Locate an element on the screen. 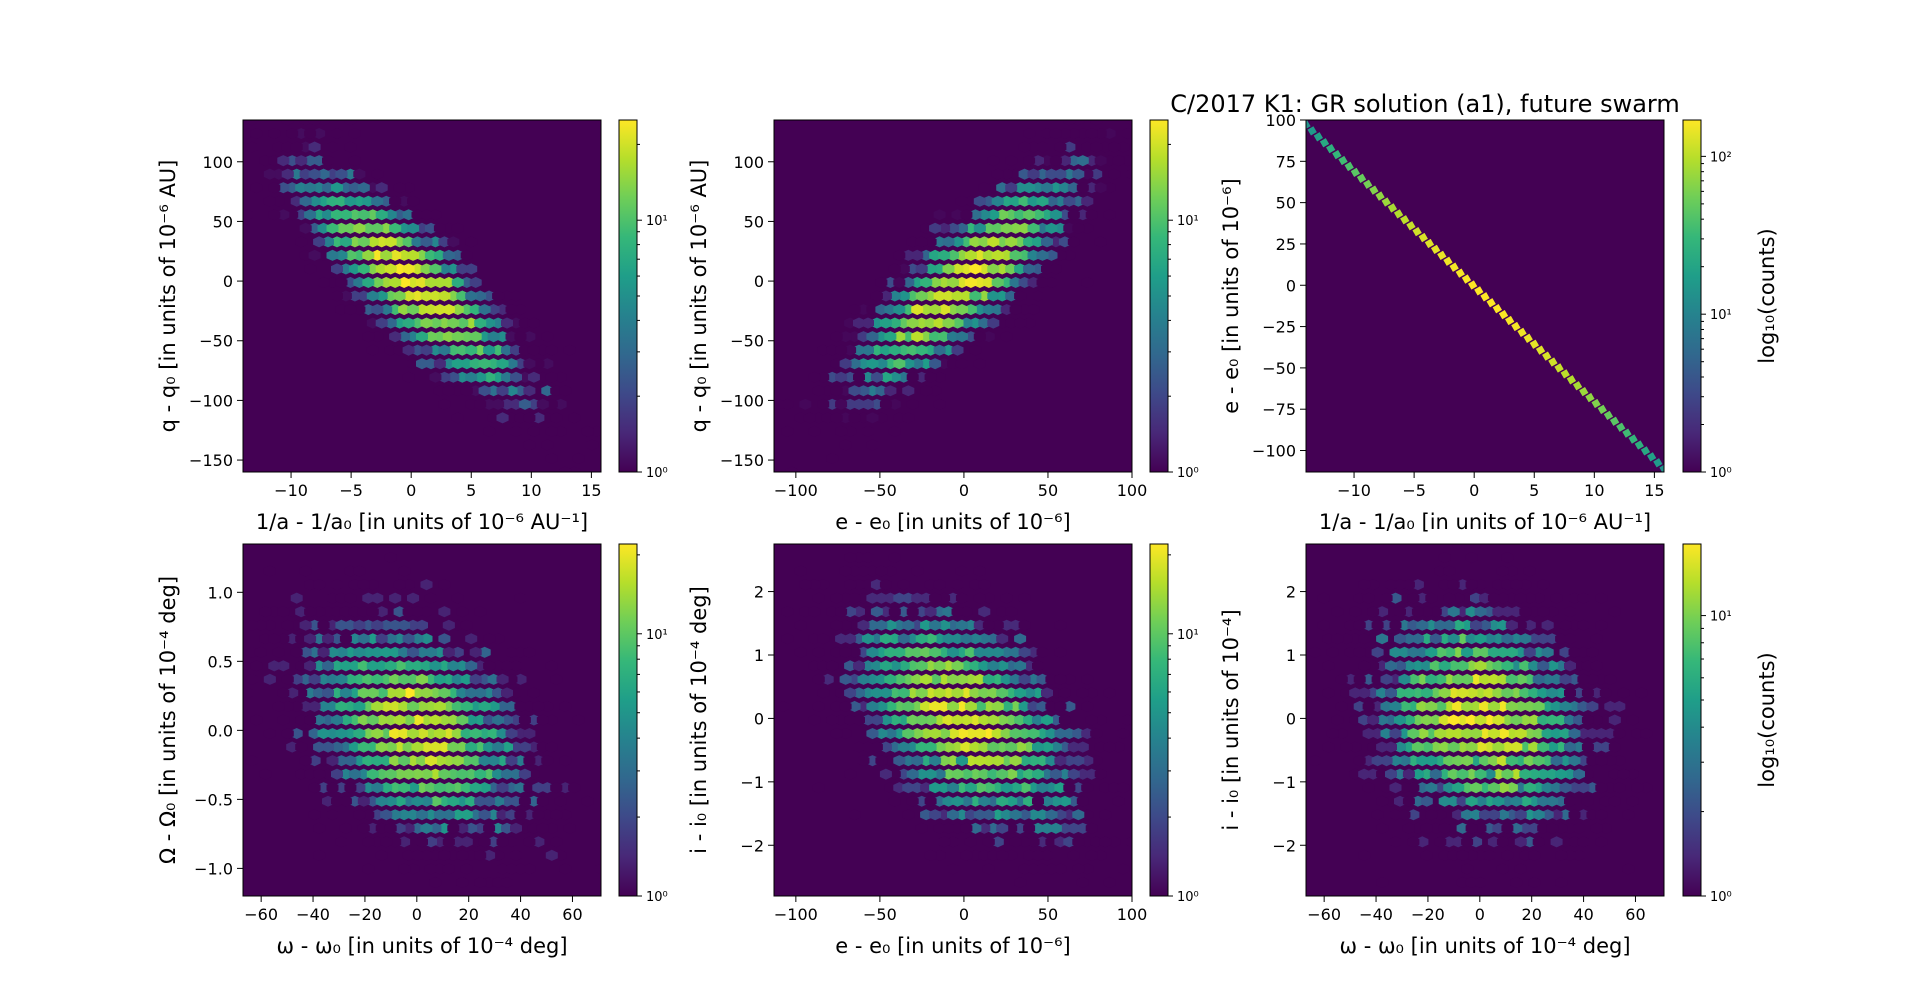 The width and height of the screenshot is (1920, 994). y-tick-label: 100 is located at coordinates (217, 162).